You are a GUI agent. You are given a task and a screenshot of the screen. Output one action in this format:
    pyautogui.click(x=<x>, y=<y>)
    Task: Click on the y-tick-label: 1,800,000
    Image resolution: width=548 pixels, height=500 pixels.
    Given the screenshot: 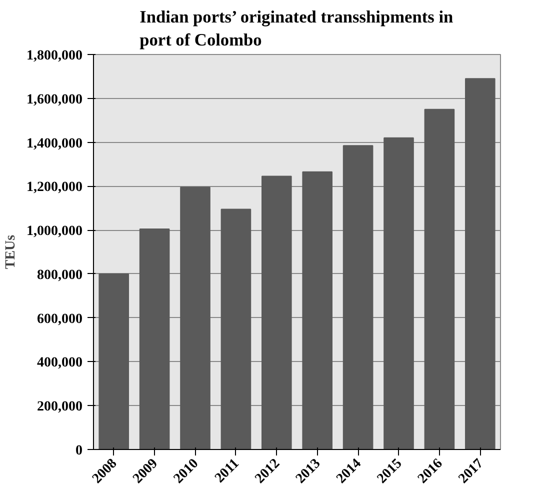 What is the action you would take?
    pyautogui.click(x=54, y=56)
    